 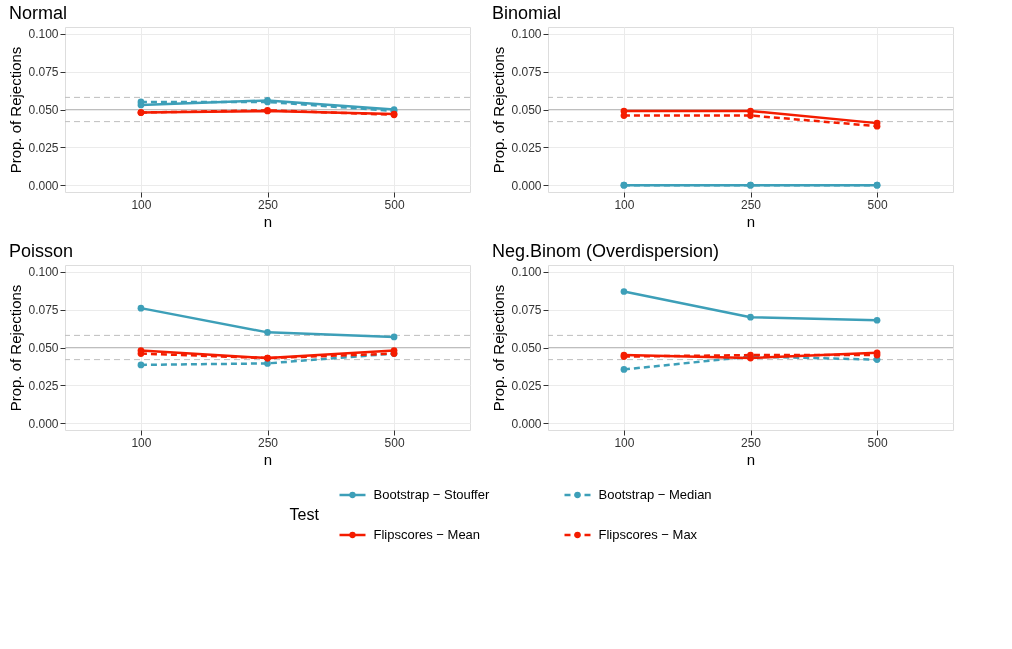 I want to click on legend-label: Flipscores − Max, so click(x=648, y=534).